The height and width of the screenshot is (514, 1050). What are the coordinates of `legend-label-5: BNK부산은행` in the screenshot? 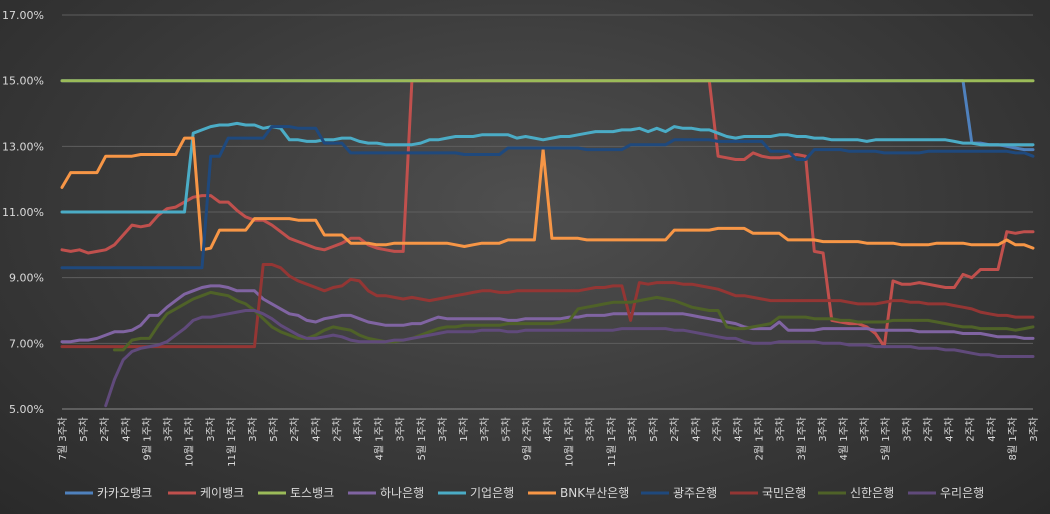 It's located at (594, 492).